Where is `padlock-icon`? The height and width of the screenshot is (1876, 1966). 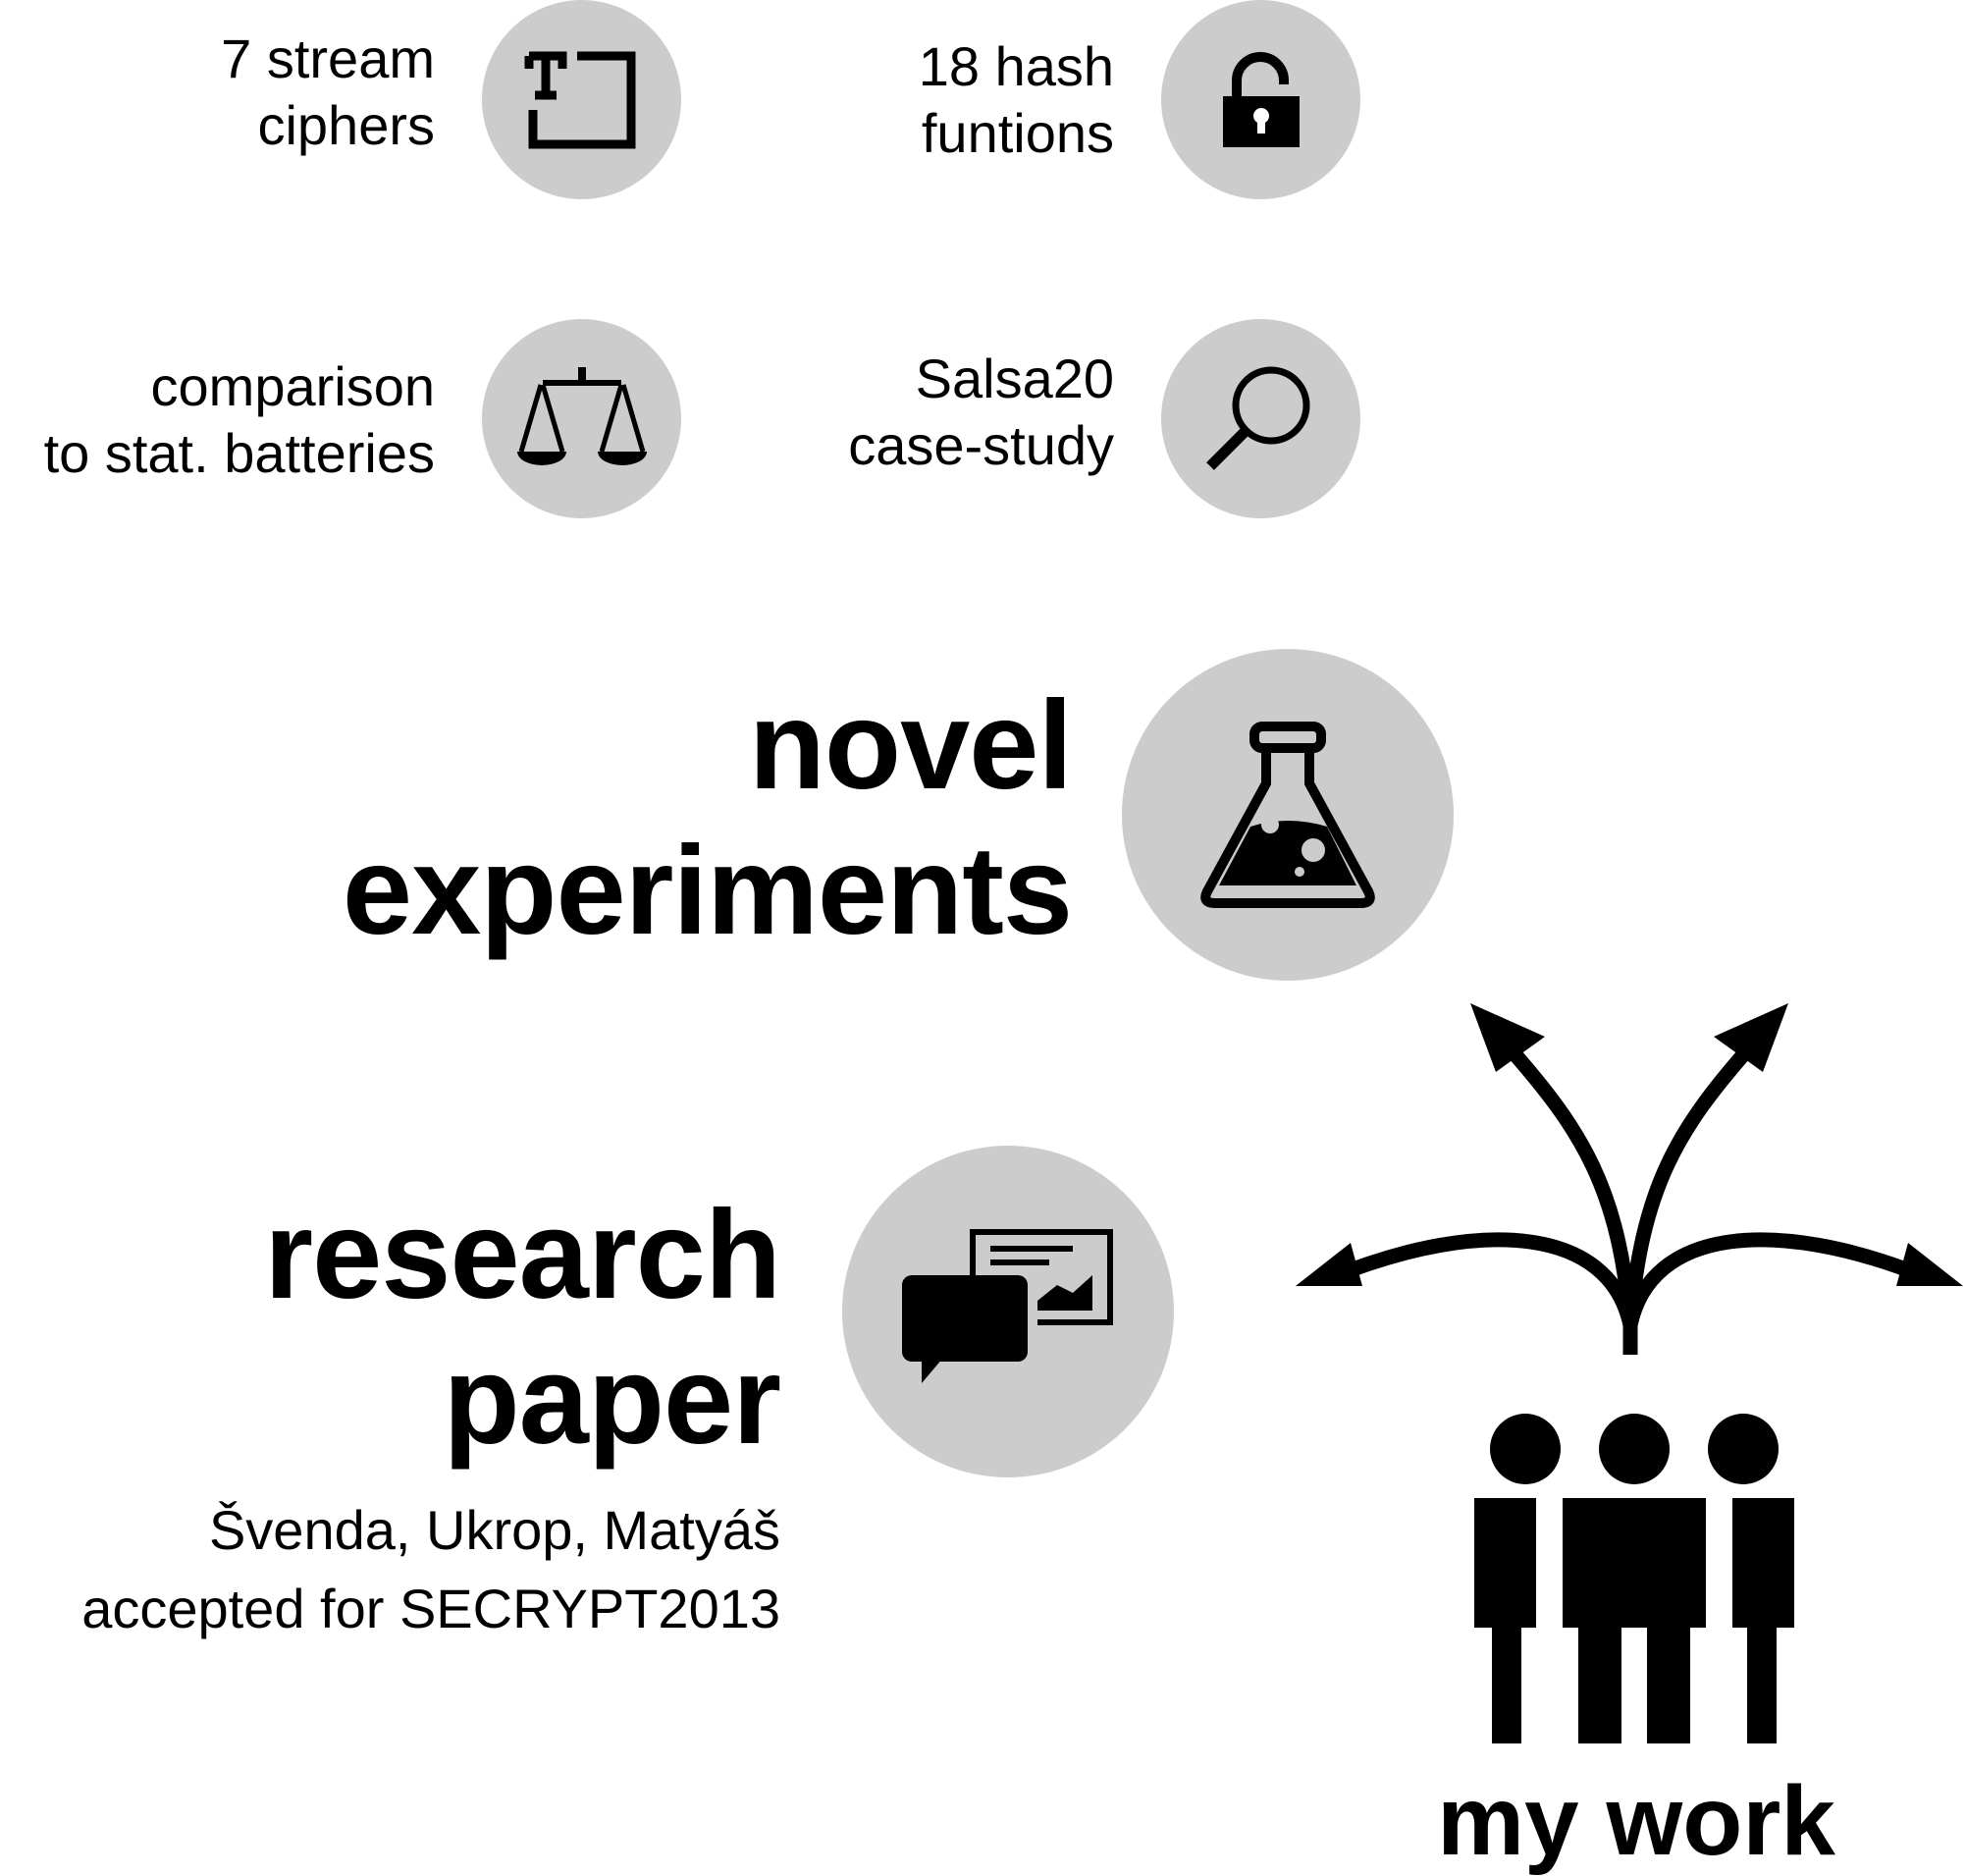
padlock-icon is located at coordinates (1261, 99).